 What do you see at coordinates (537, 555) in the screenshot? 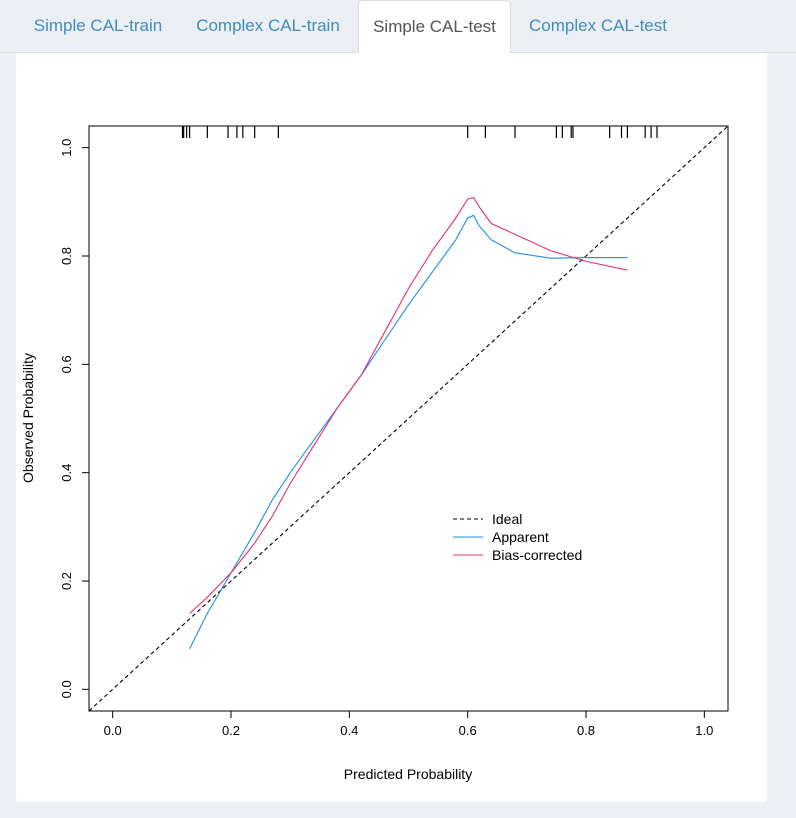
I see `legend-bias-corrected-label: Bias-corrected` at bounding box center [537, 555].